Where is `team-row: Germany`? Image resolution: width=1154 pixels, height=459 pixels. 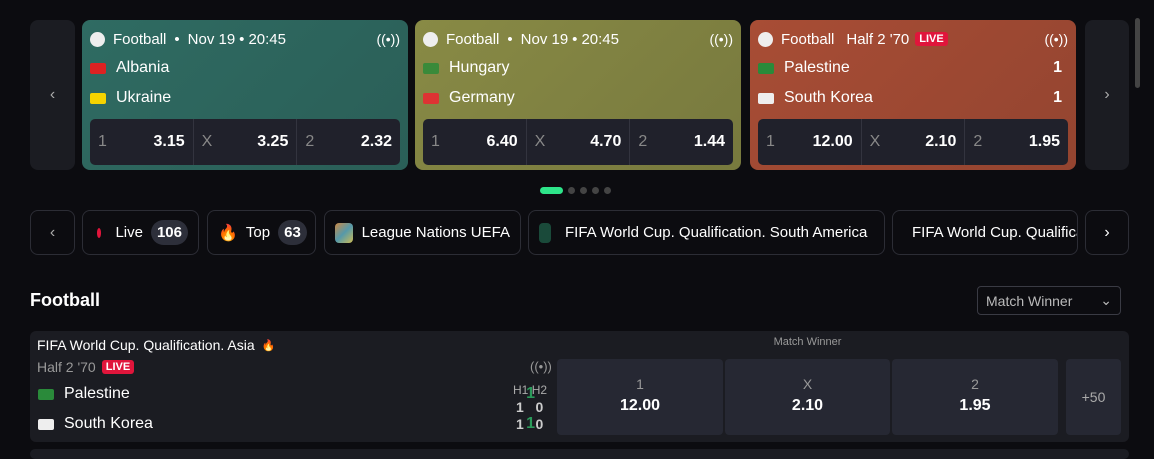
team-row: Germany is located at coordinates (578, 98).